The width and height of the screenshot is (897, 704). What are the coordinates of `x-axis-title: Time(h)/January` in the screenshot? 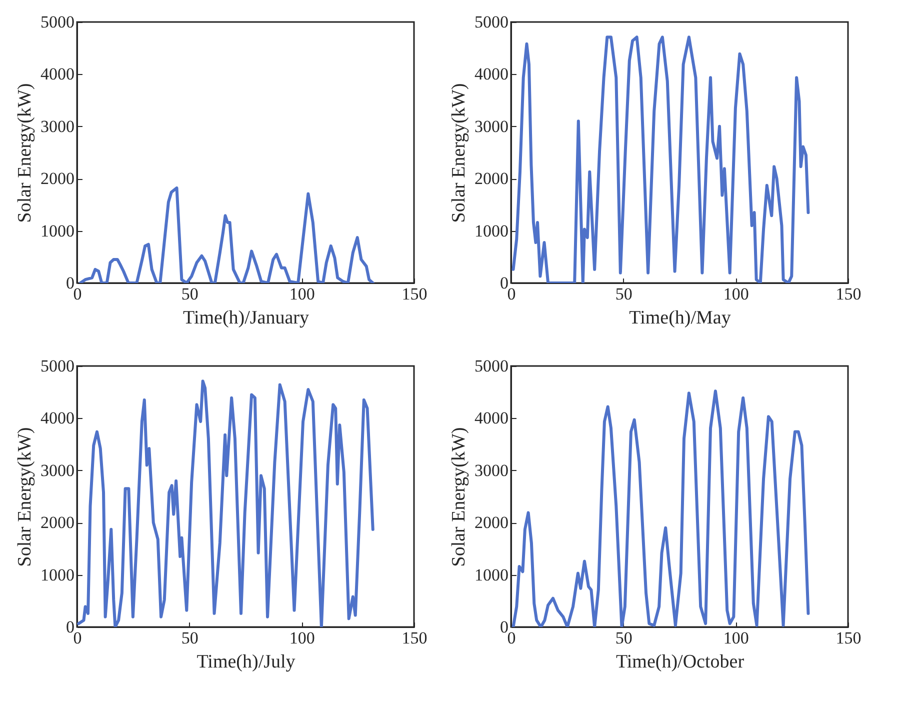 It's located at (246, 318).